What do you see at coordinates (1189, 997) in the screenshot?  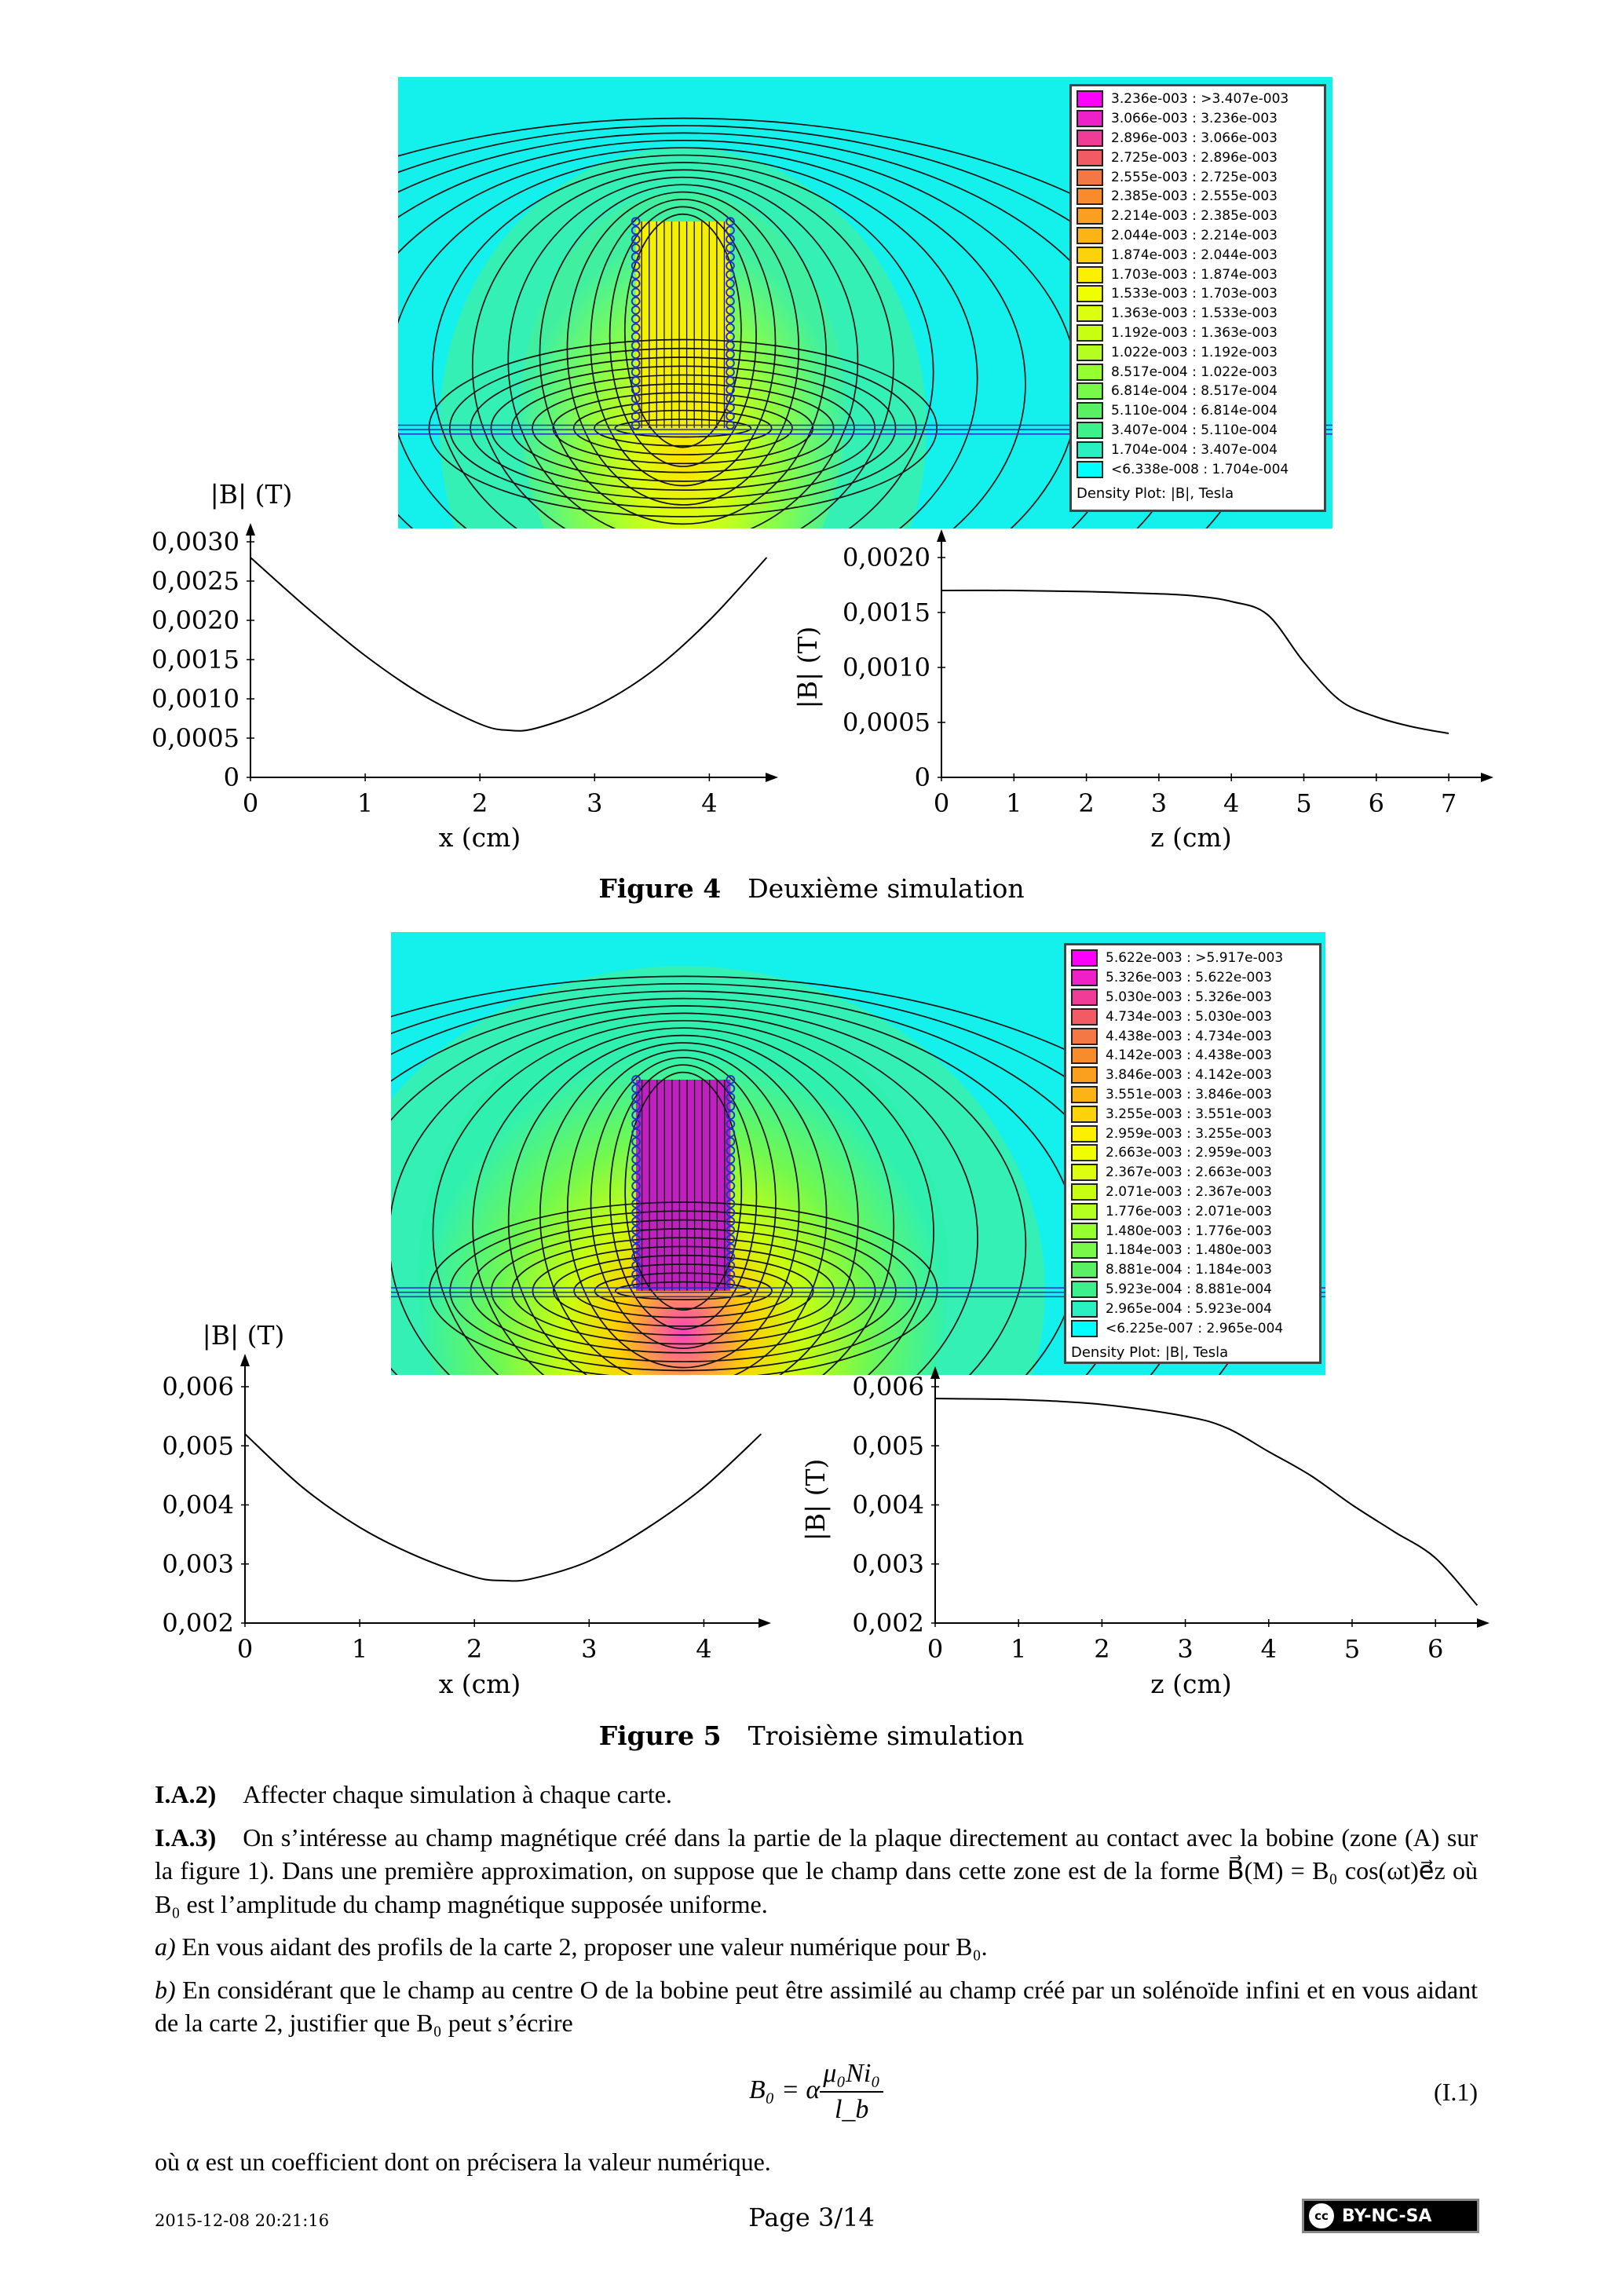 I see `legend-label: 5.030e-003 : 5.326e-003` at bounding box center [1189, 997].